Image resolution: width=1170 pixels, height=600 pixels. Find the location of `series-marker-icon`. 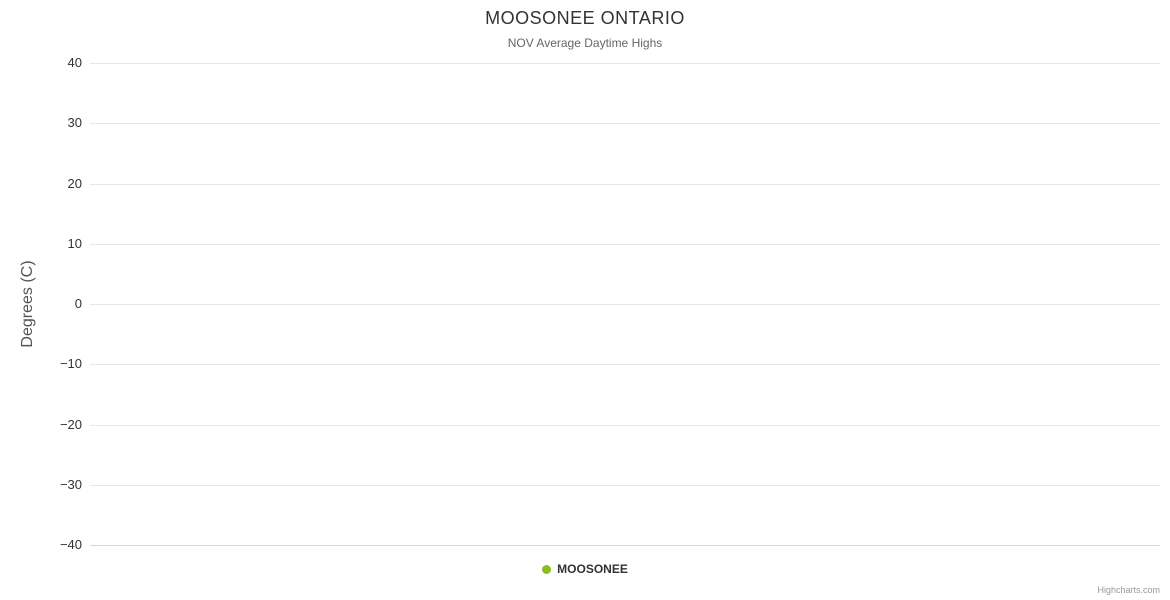

series-marker-icon is located at coordinates (547, 569).